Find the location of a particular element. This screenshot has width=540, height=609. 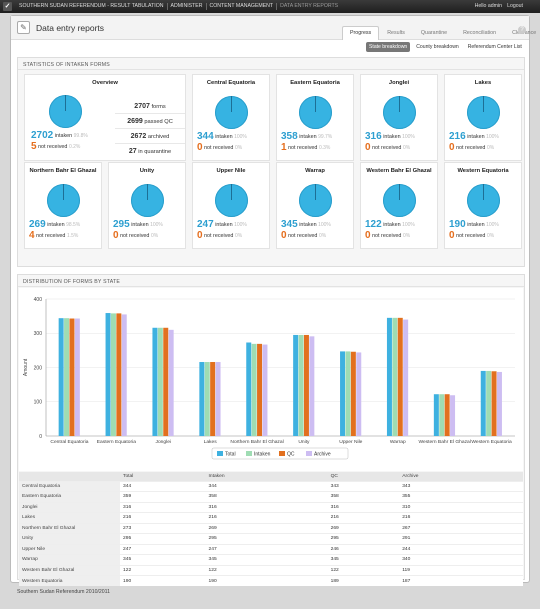

table-cell-archive: 291 is located at coordinates (461, 538).